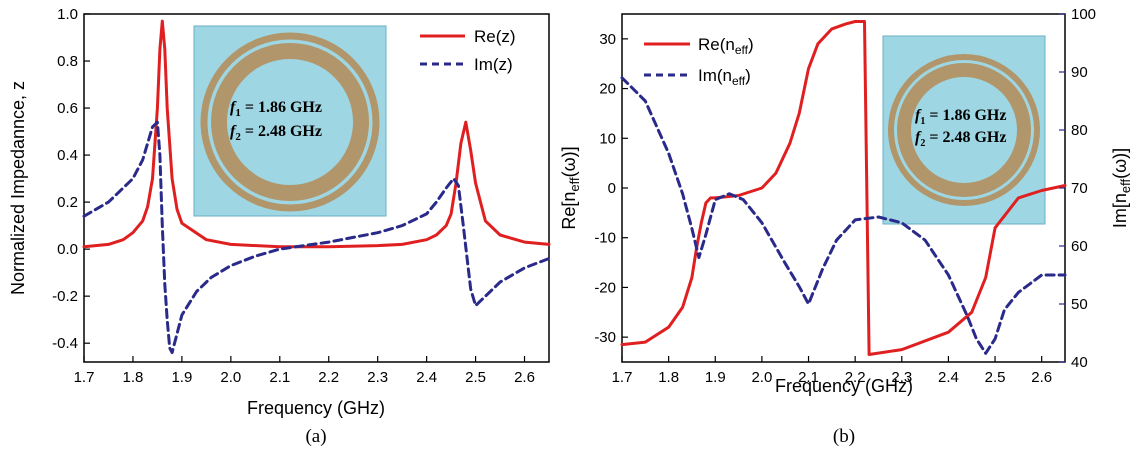 This screenshot has height=450, width=1139. What do you see at coordinates (1041, 377) in the screenshot?
I see `b-x-tick-label: 2.6` at bounding box center [1041, 377].